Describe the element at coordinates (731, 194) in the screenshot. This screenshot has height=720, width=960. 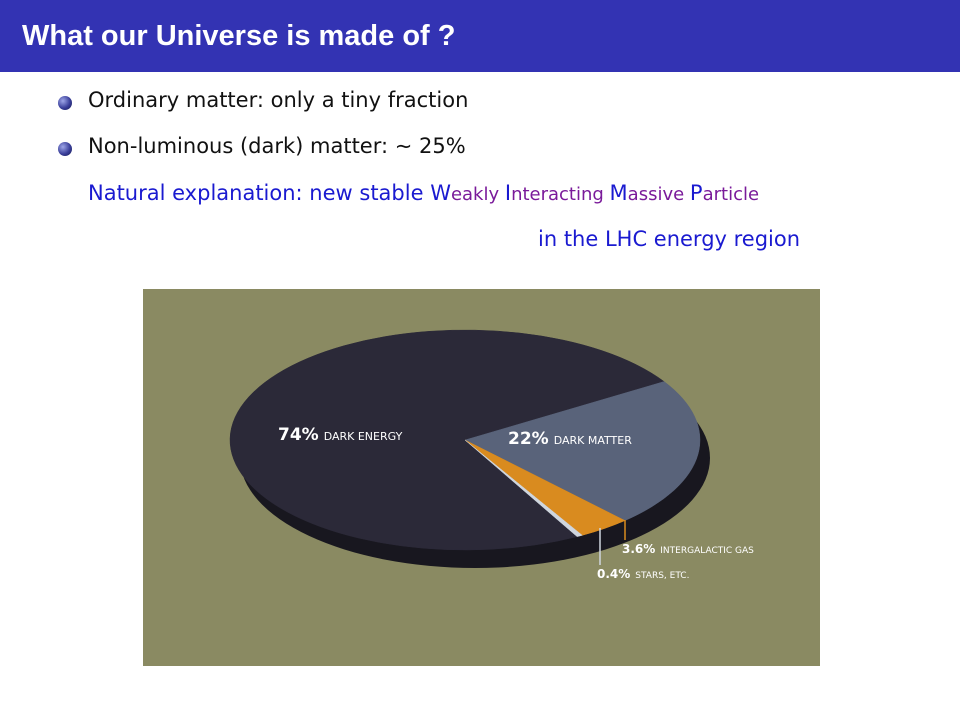
I see `note-text: article` at that location.